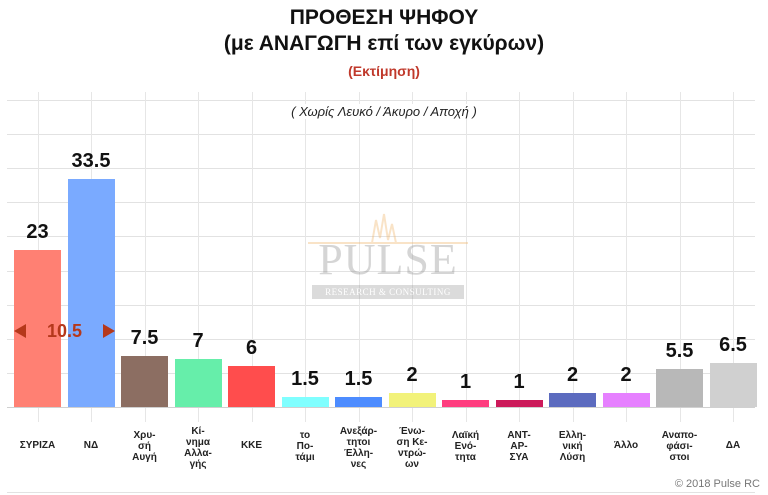 The image size is (768, 495). Describe the element at coordinates (381, 407) in the screenshot. I see `x-axis-baseline` at that location.